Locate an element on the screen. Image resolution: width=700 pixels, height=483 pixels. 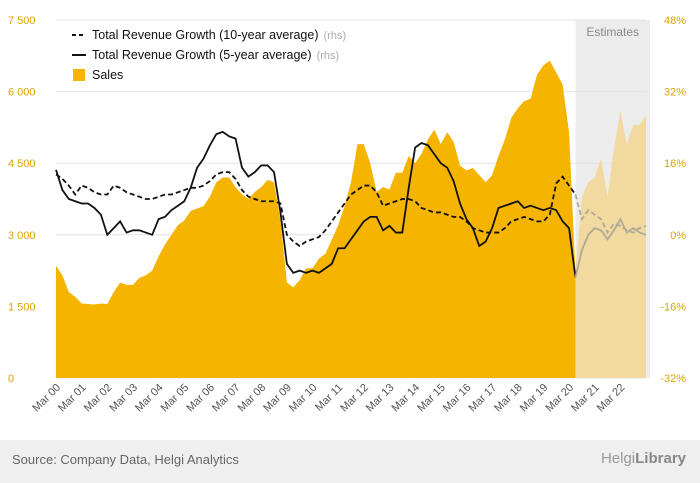
x-tick-label: Mar 02 is located at coordinates (98, 398).